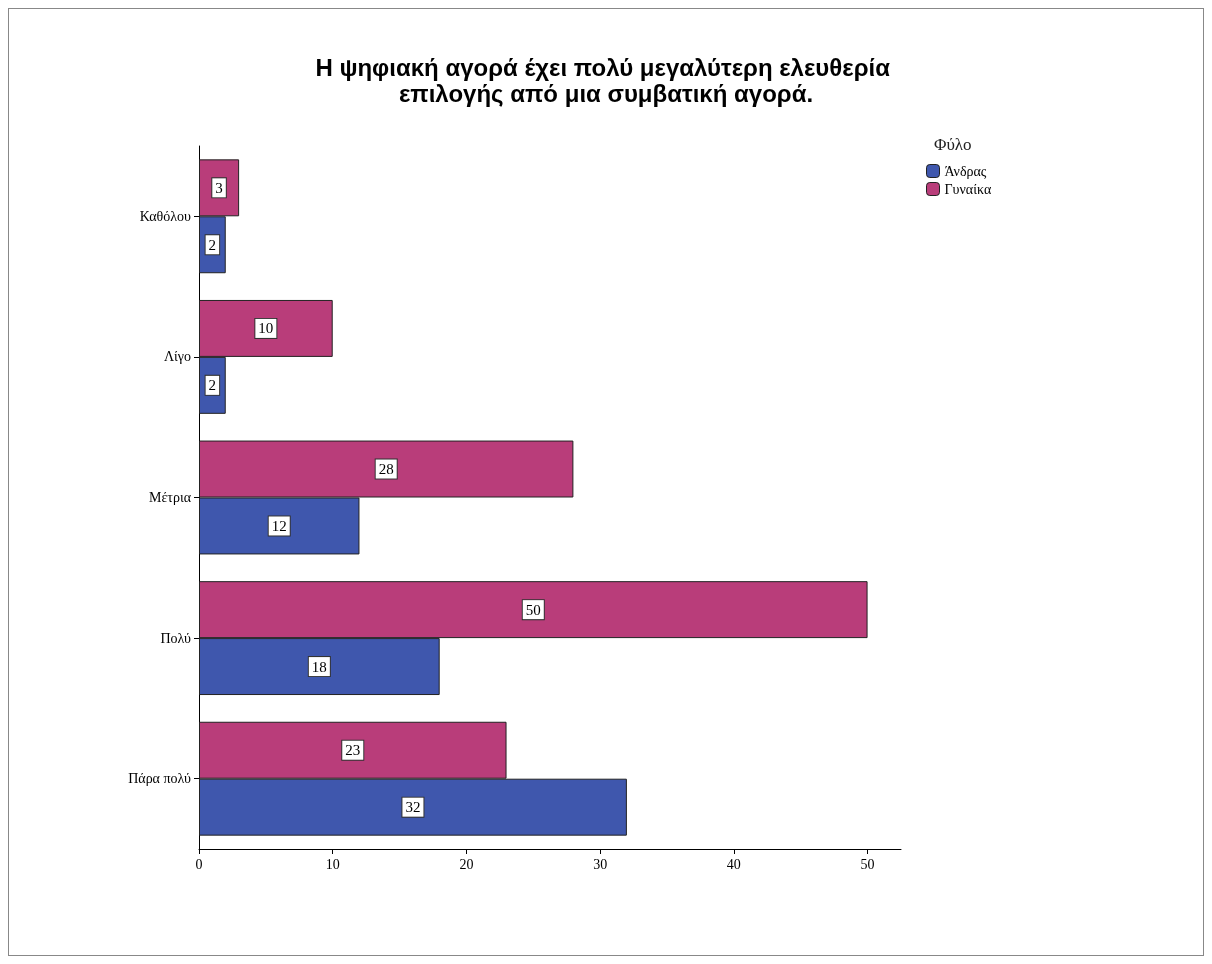 The height and width of the screenshot is (964, 1212). I want to click on data-label: 28, so click(386, 469).